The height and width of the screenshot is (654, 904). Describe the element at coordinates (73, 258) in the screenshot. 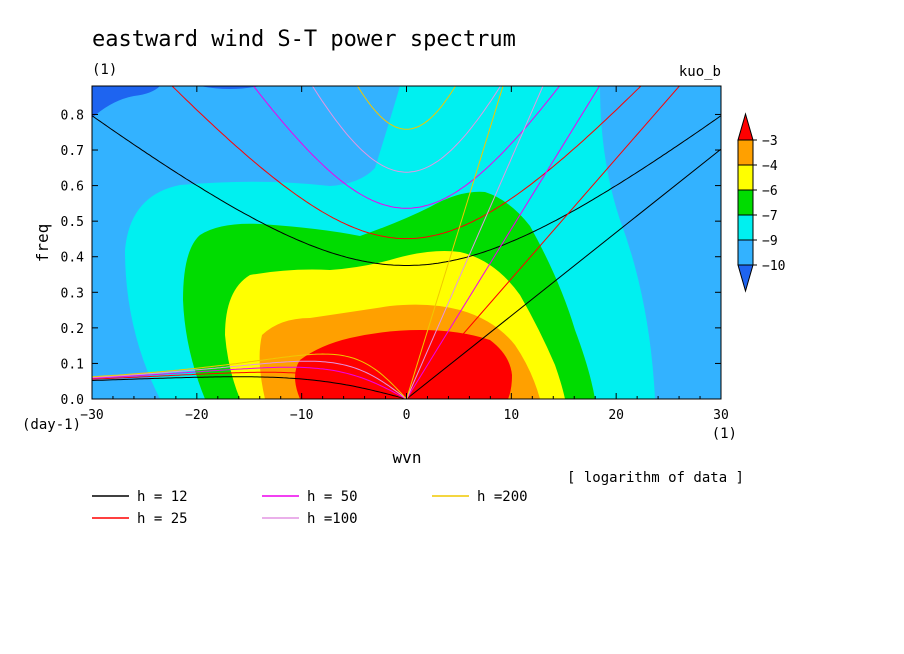

I see `y-tick-label: 0.4` at that location.